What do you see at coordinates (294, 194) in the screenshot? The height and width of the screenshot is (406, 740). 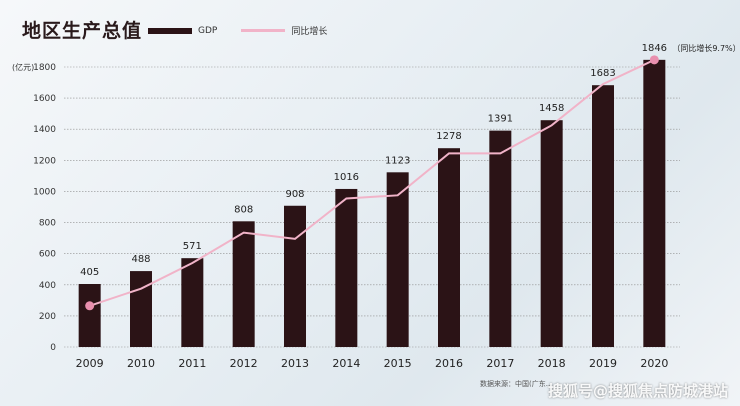 I see `bar-value-label: 908` at bounding box center [294, 194].